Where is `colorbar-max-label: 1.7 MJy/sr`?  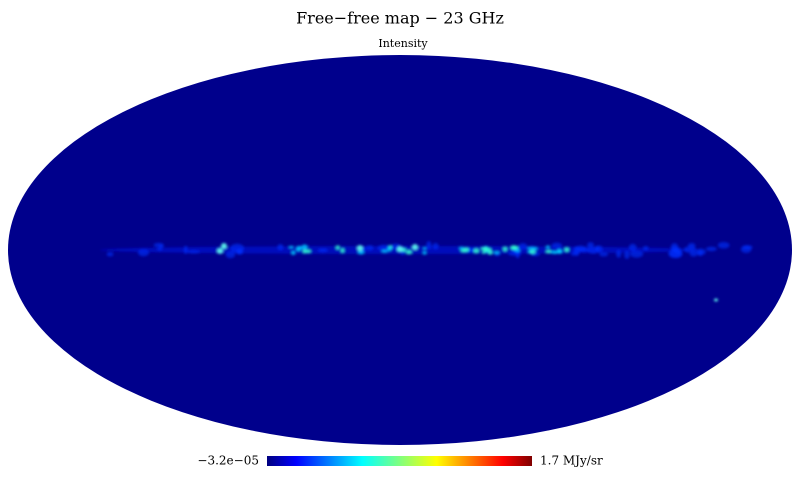
colorbar-max-label: 1.7 MJy/sr is located at coordinates (571, 461).